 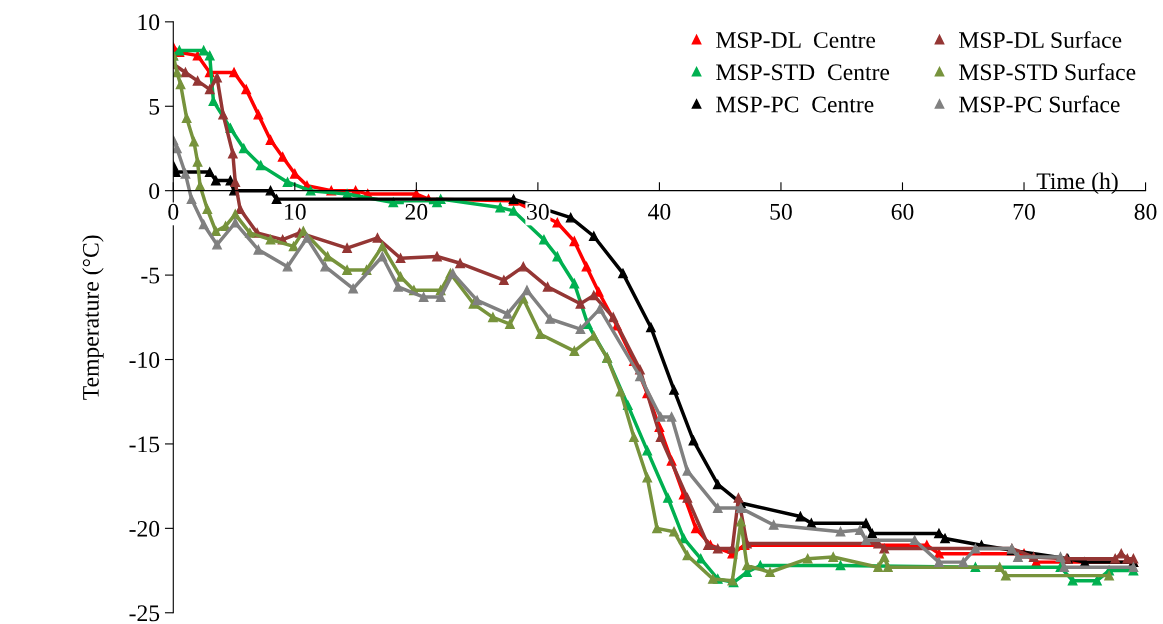 I want to click on legend-label: MSP-DL Surface, so click(x=1040, y=40).